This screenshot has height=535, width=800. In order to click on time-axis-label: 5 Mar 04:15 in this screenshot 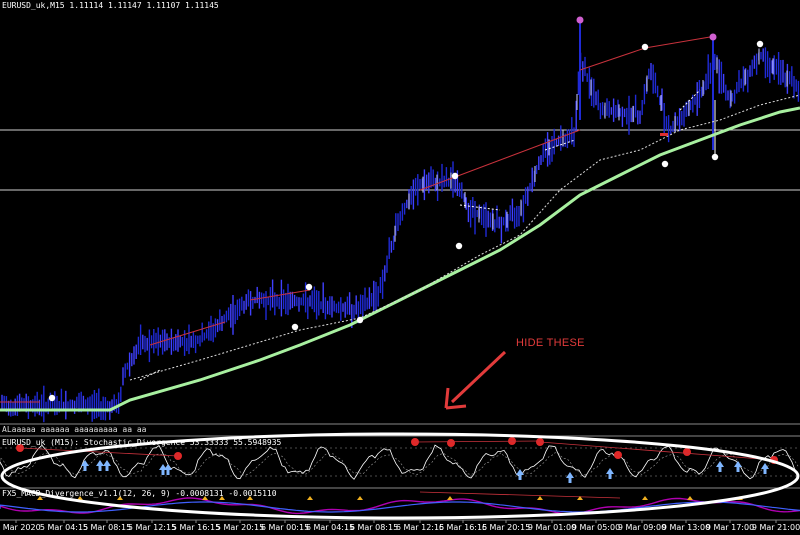, I will do `click(64, 527)`.